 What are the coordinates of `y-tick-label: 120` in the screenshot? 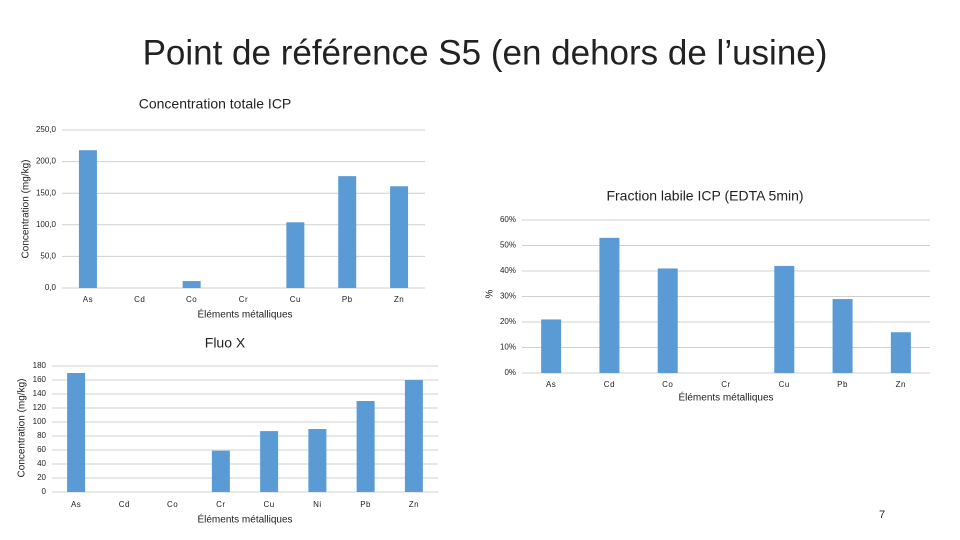 It's located at (40, 407).